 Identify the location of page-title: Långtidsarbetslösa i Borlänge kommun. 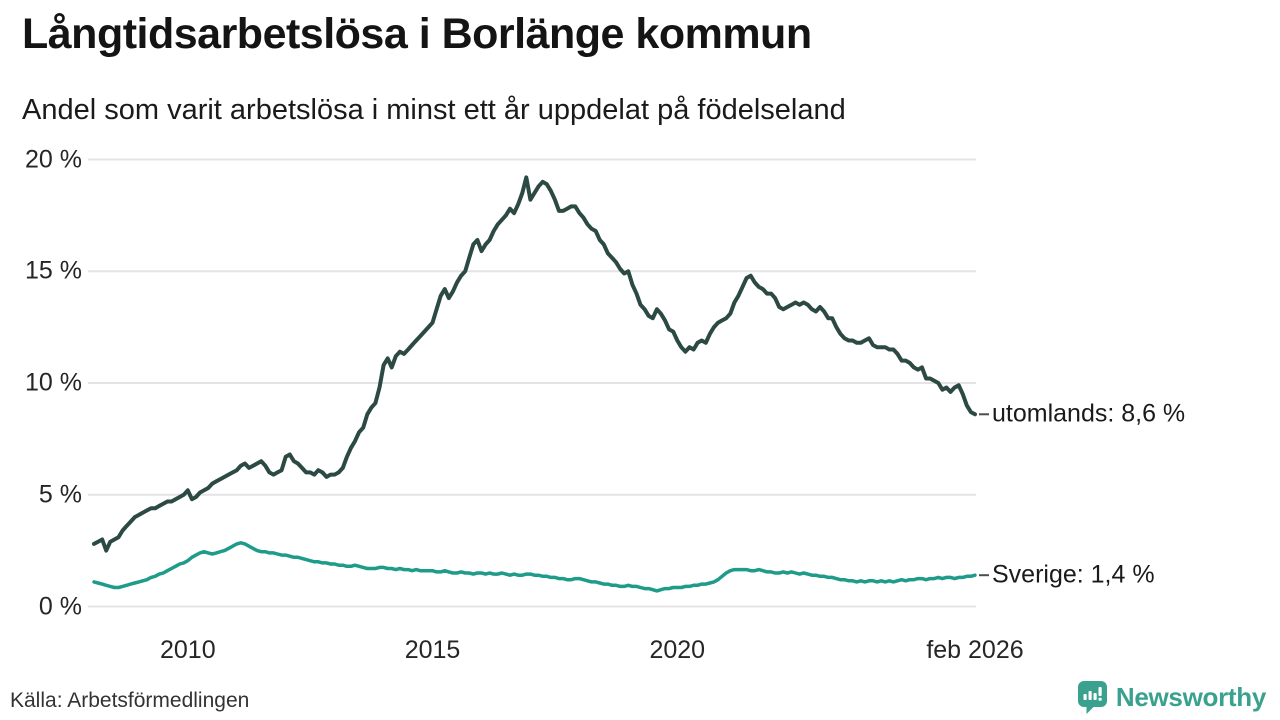
(417, 34).